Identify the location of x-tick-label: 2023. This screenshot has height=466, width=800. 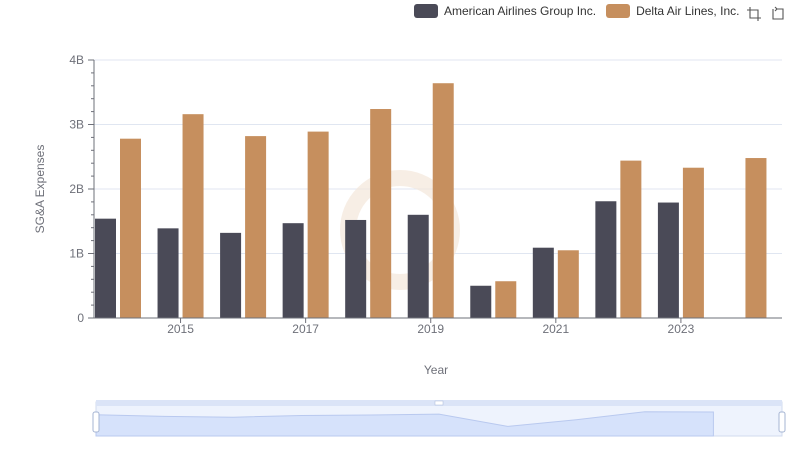
(681, 329).